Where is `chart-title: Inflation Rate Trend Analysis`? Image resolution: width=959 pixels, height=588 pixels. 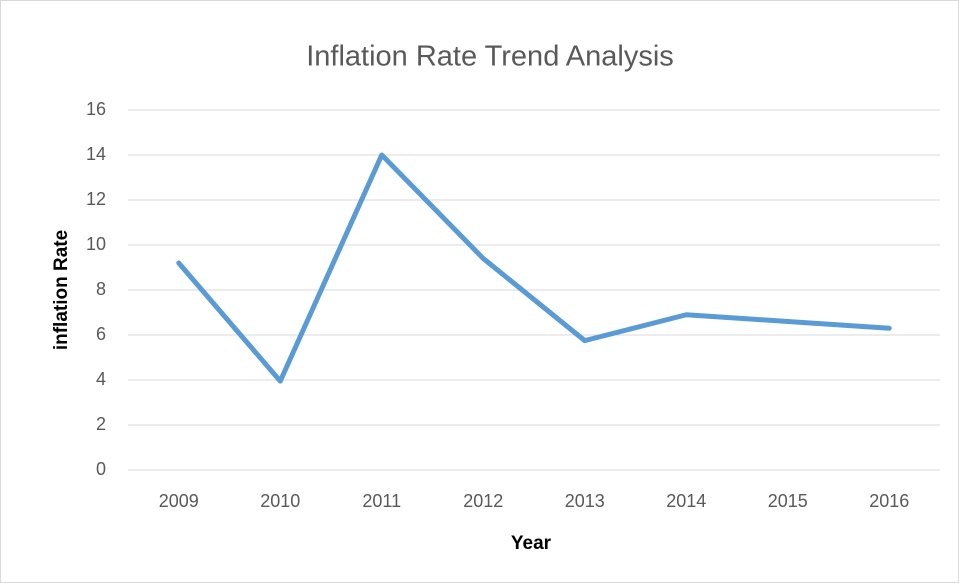 chart-title: Inflation Rate Trend Analysis is located at coordinates (490, 57).